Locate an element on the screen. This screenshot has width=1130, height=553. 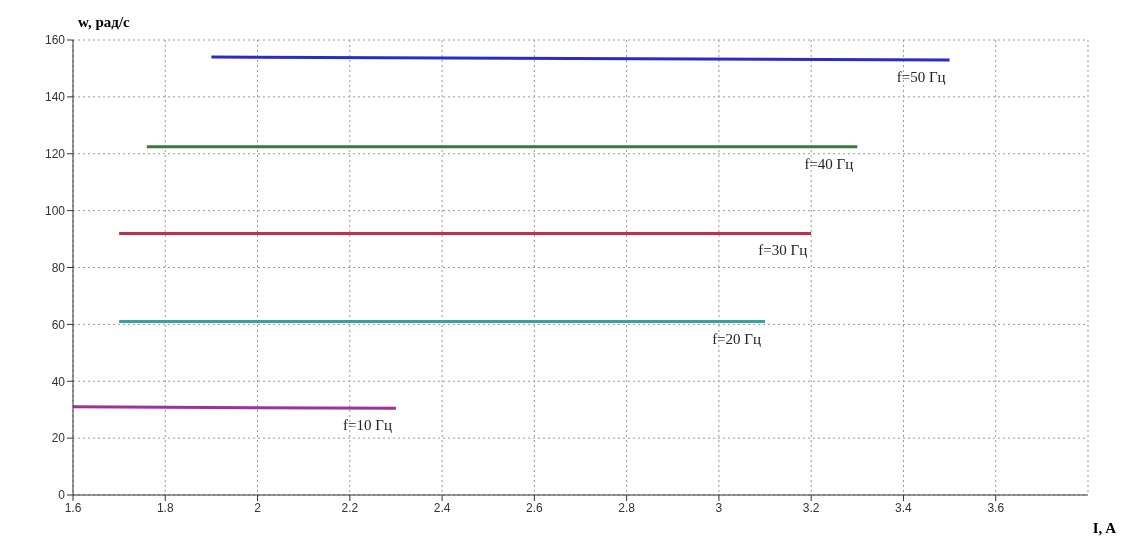
x-tick-label: 2.6 is located at coordinates (535, 507).